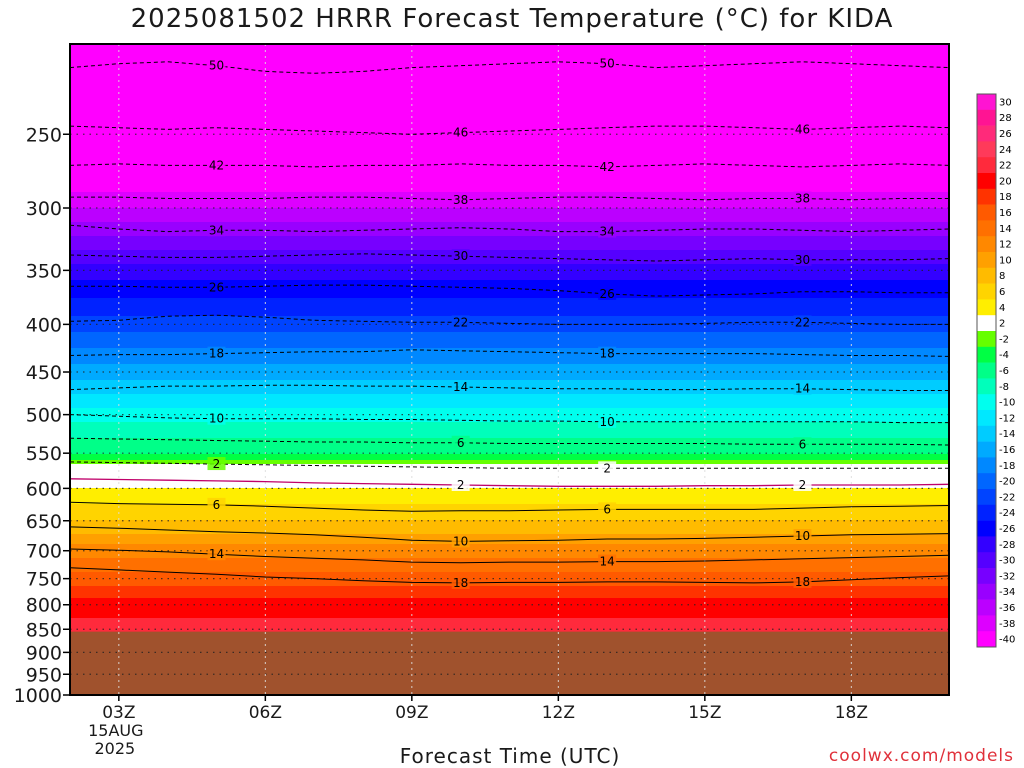 Image resolution: width=1024 pixels, height=768 pixels. I want to click on y-tick-label: 900, so click(44, 653).